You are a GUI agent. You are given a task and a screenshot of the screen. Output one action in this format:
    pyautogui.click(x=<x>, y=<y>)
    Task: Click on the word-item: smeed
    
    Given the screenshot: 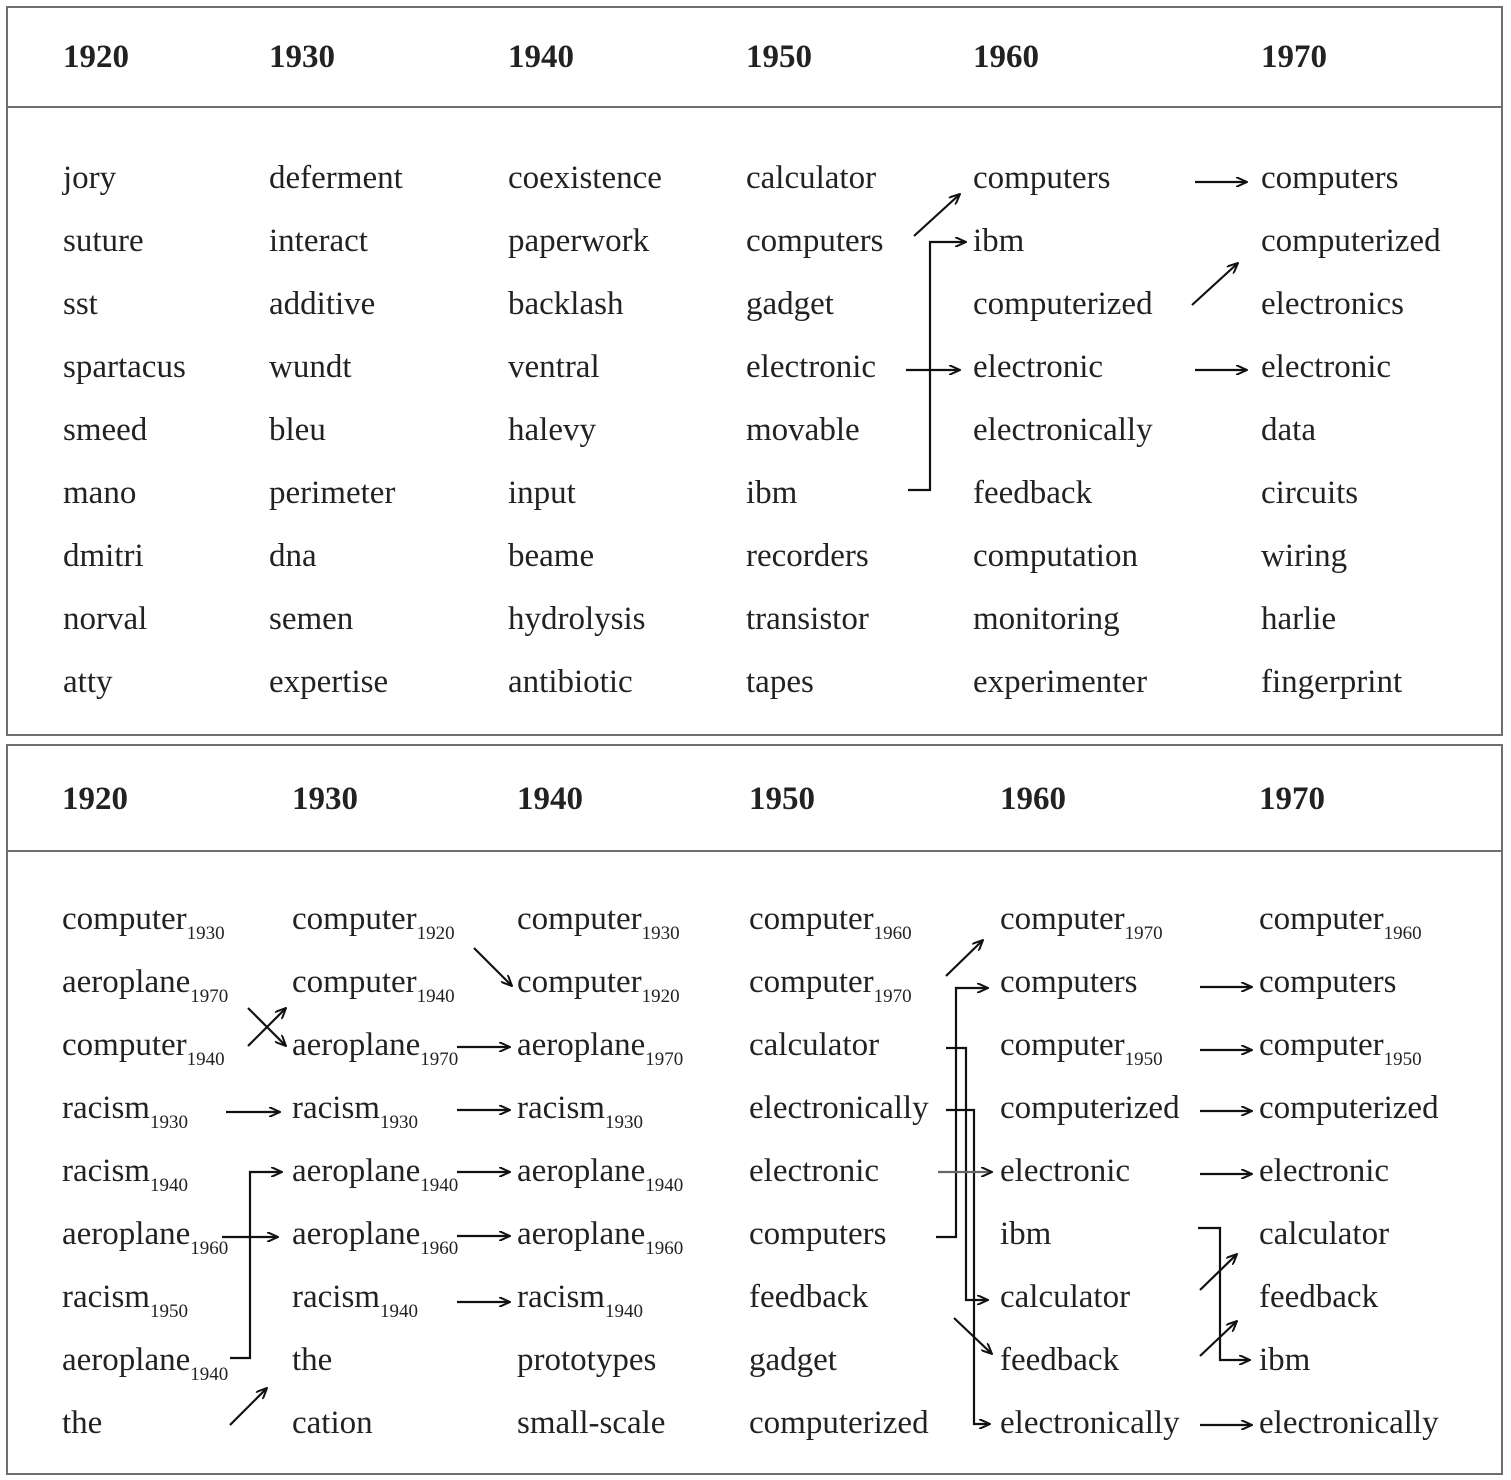 What is the action you would take?
    pyautogui.click(x=105, y=430)
    